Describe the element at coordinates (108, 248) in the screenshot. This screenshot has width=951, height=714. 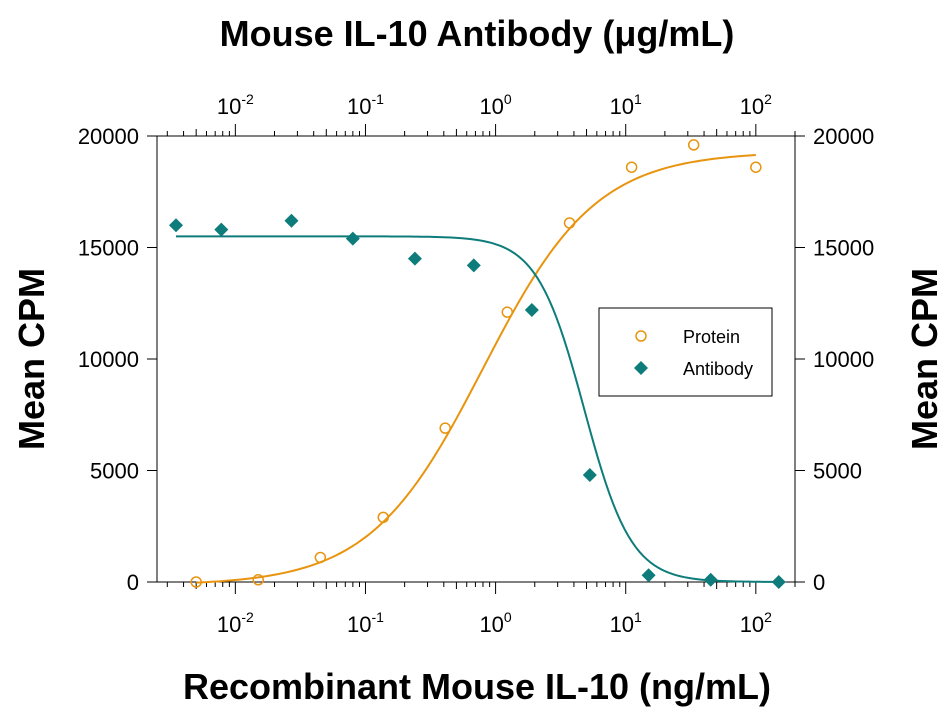
I see `left-y-tick-label: 15000` at that location.